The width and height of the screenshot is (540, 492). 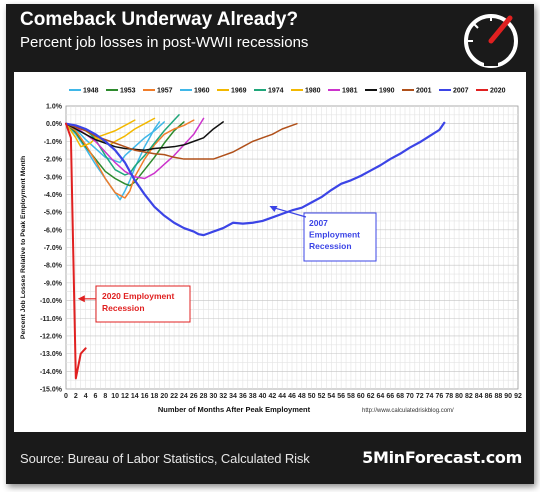 I want to click on series-line-1960, so click(x=115, y=142).